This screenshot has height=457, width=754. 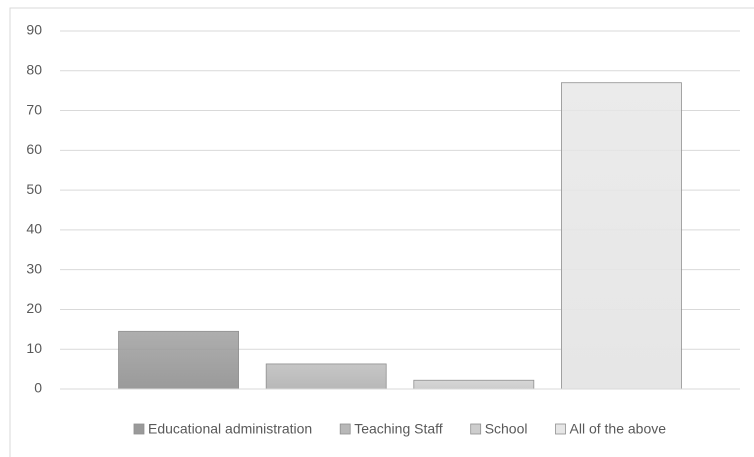 I want to click on y-tick-label: 60, so click(x=34, y=149).